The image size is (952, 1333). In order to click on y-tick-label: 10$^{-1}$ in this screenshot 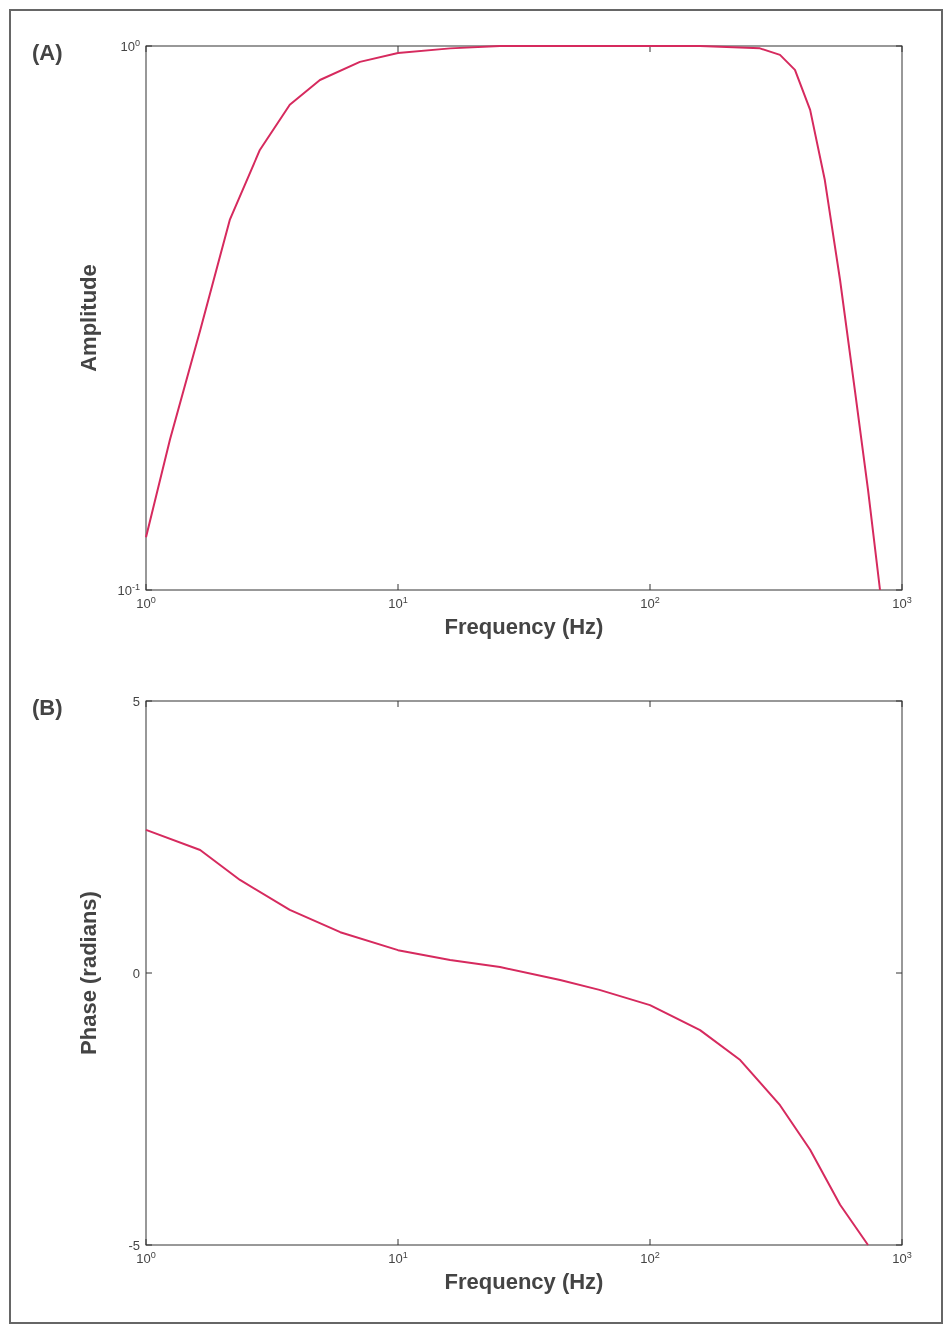, I will do `click(128, 590)`.